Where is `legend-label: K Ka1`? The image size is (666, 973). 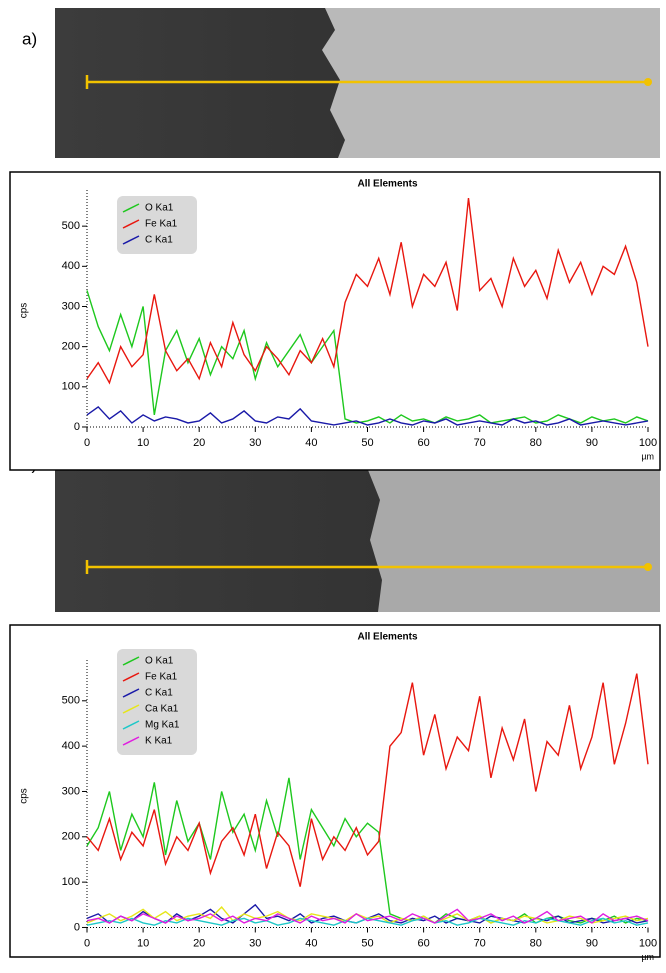
legend-label: K Ka1 is located at coordinates (159, 741).